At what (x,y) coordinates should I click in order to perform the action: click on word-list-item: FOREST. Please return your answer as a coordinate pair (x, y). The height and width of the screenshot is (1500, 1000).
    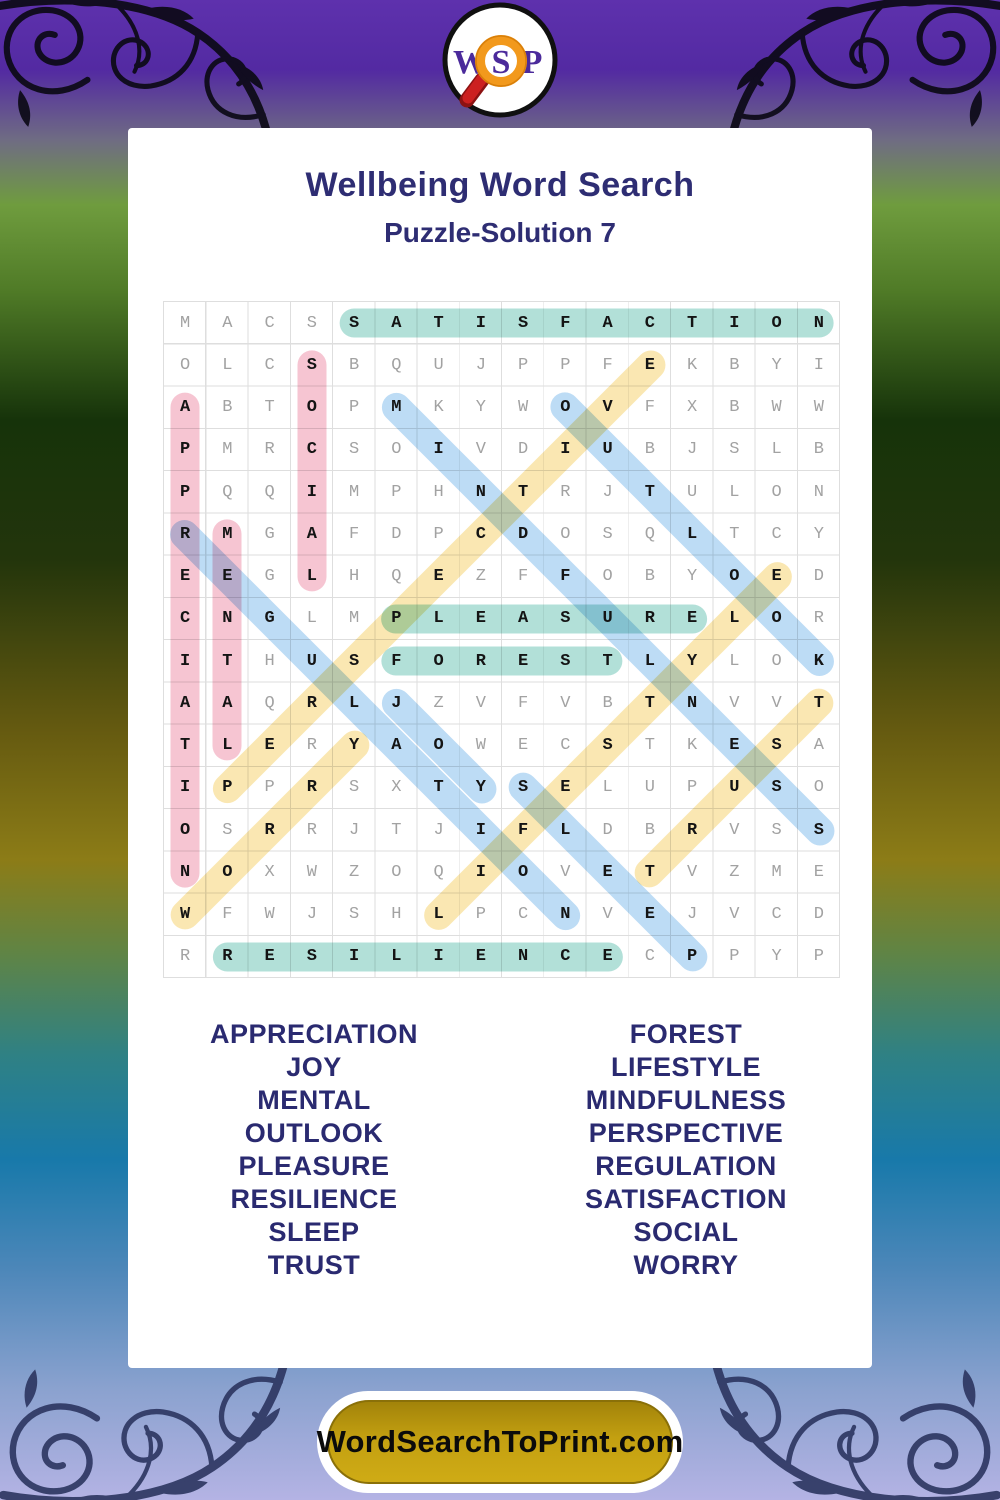
    Looking at the image, I should click on (686, 1034).